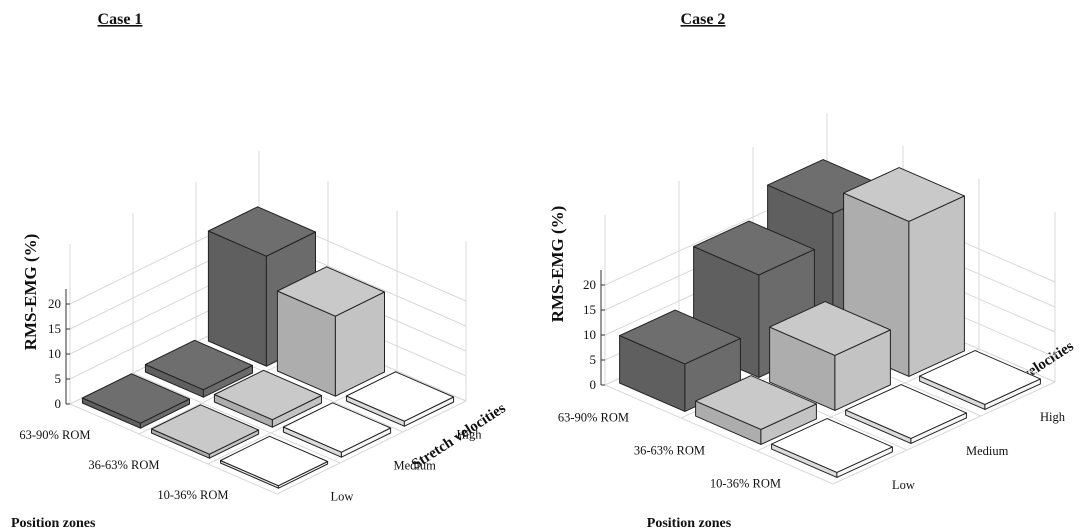 This screenshot has height=531, width=1090. Describe the element at coordinates (703, 19) in the screenshot. I see `chart-title: Case 2` at that location.